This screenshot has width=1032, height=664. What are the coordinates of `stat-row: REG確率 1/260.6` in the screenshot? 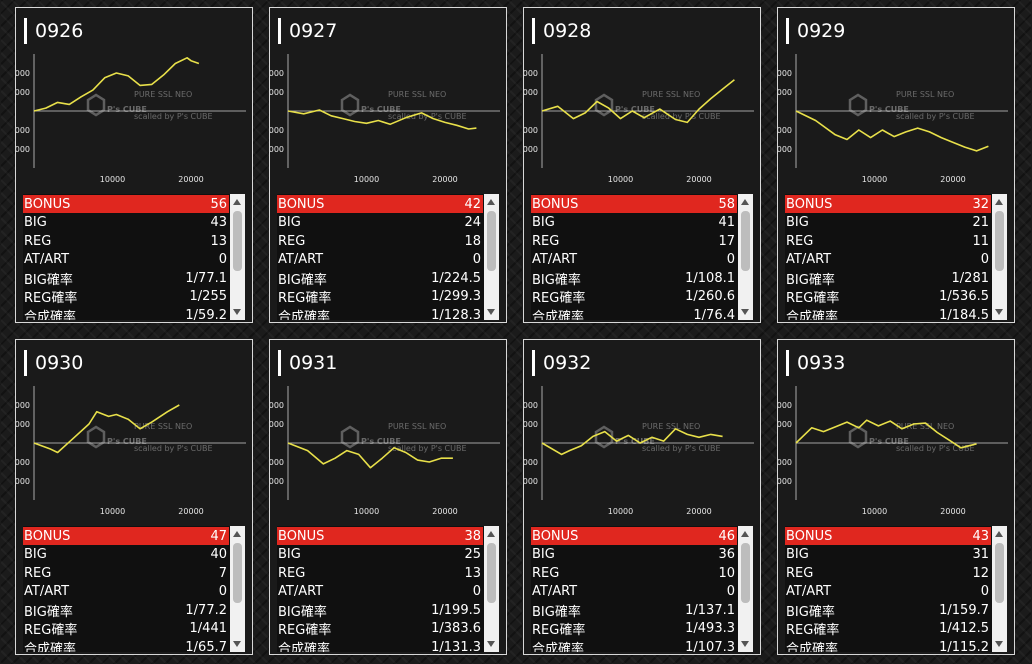 It's located at (634, 297).